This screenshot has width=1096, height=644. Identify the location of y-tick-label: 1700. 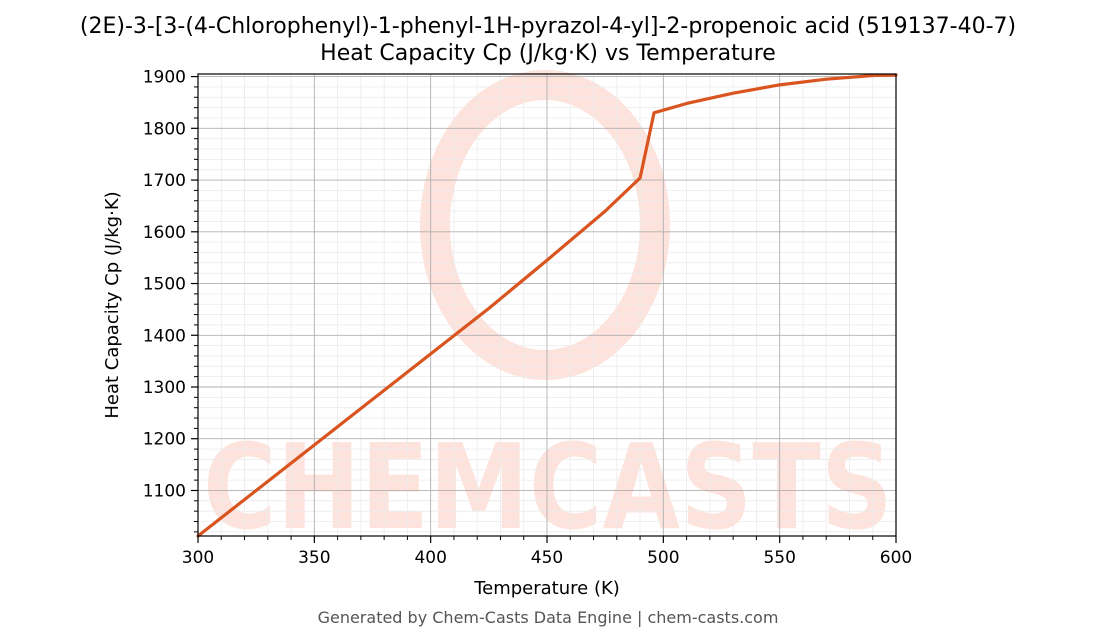
(164, 181).